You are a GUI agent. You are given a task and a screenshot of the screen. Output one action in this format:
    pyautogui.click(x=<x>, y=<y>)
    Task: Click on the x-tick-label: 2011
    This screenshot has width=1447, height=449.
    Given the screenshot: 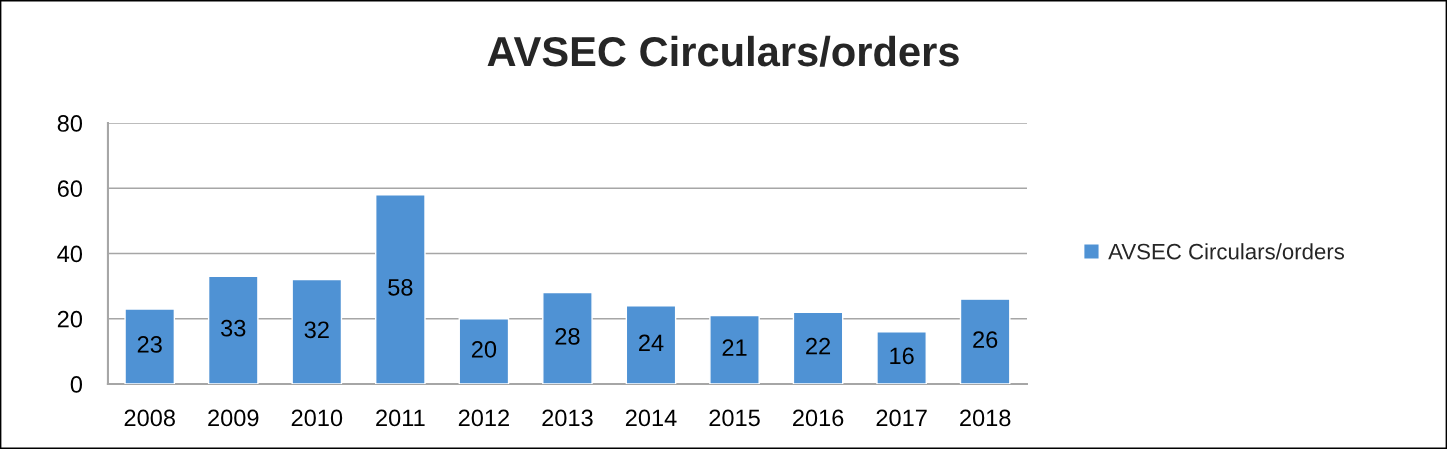 What is the action you would take?
    pyautogui.click(x=400, y=418)
    